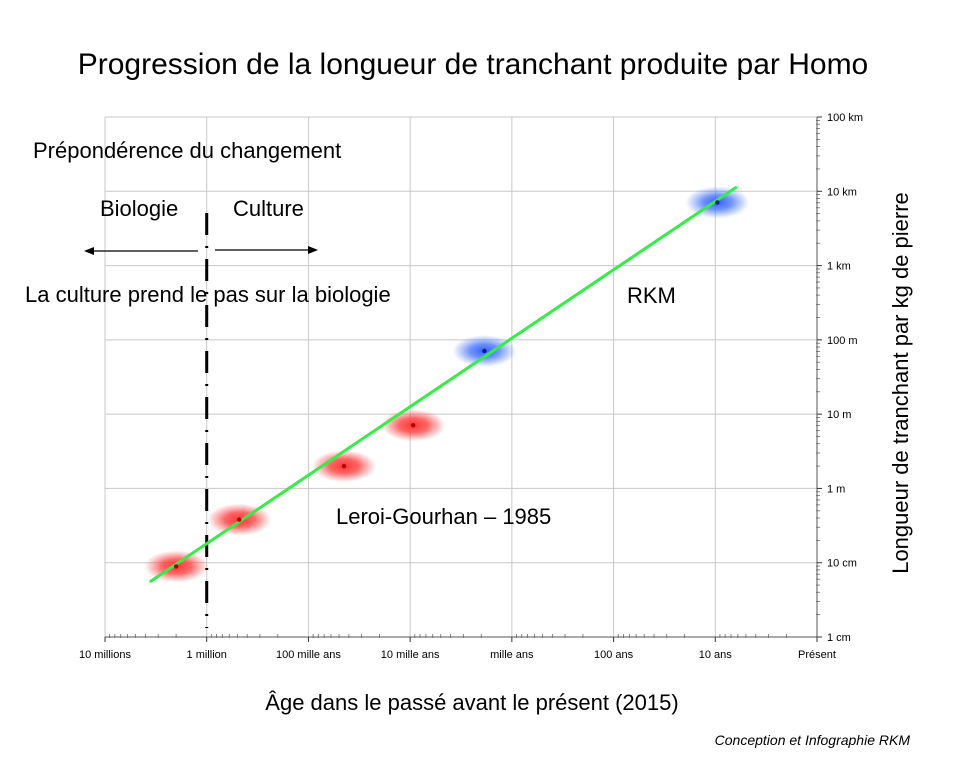  What do you see at coordinates (817, 655) in the screenshot?
I see `x-tick-label: Présent` at bounding box center [817, 655].